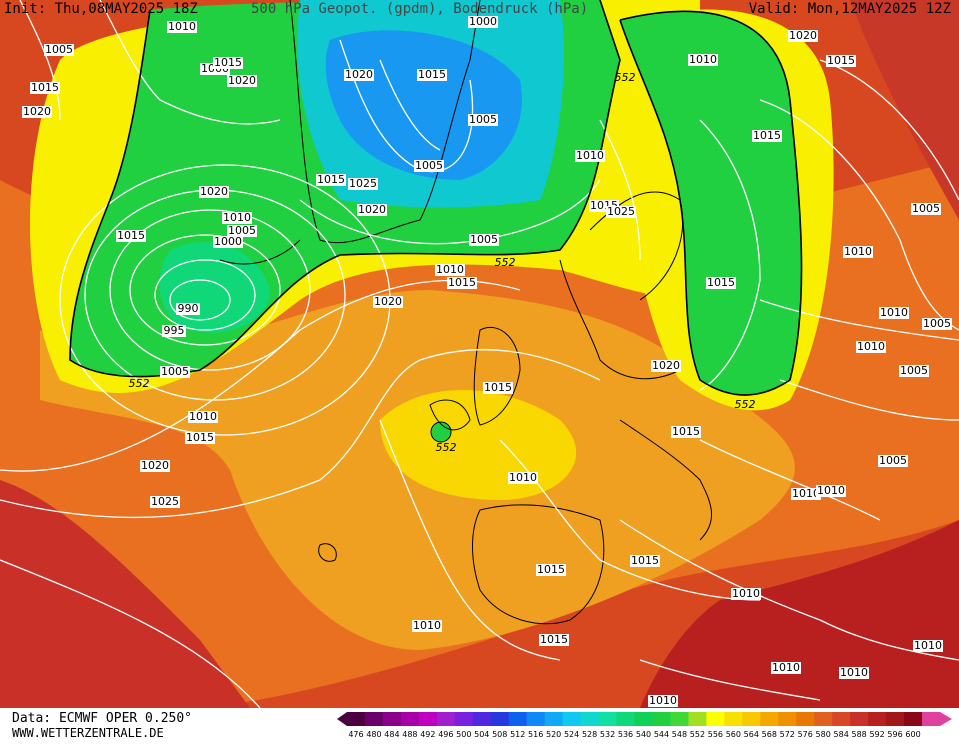 The image size is (959, 745). What do you see at coordinates (102, 718) in the screenshot?
I see `data-source: Data: ECMWF OPER 0.250°` at bounding box center [102, 718].